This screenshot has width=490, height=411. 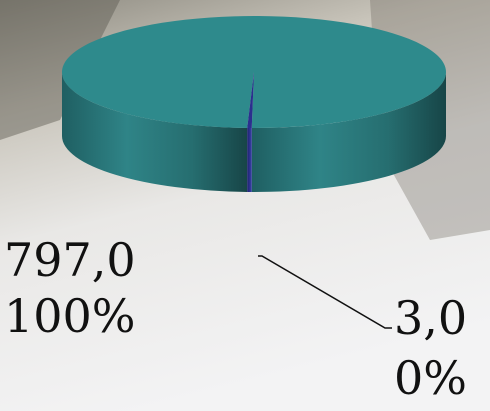 What do you see at coordinates (70, 260) in the screenshot?
I see `value-label: 797,0` at bounding box center [70, 260].